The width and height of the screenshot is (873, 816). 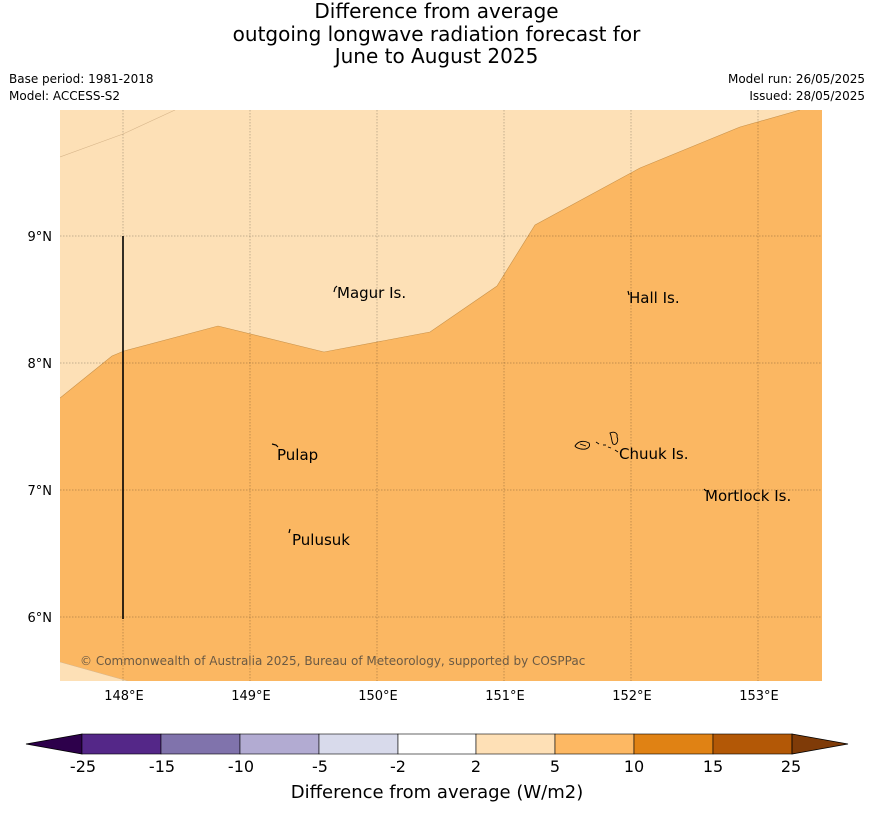 What do you see at coordinates (796, 79) in the screenshot?
I see `model-run-text: Model run: 26/05/2025` at bounding box center [796, 79].